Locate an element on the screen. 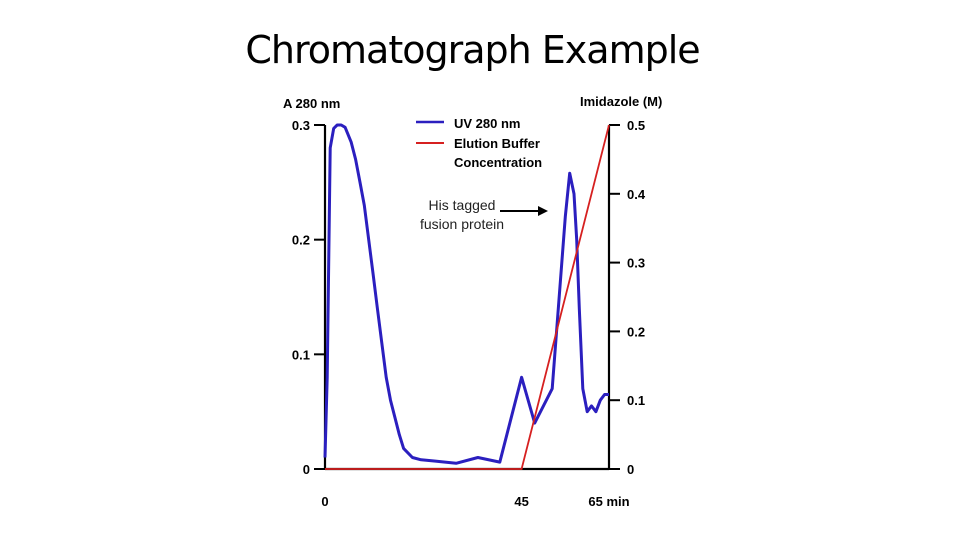 The image size is (960, 540). legend-buffer-label-line: Elution Buffer is located at coordinates (497, 143).